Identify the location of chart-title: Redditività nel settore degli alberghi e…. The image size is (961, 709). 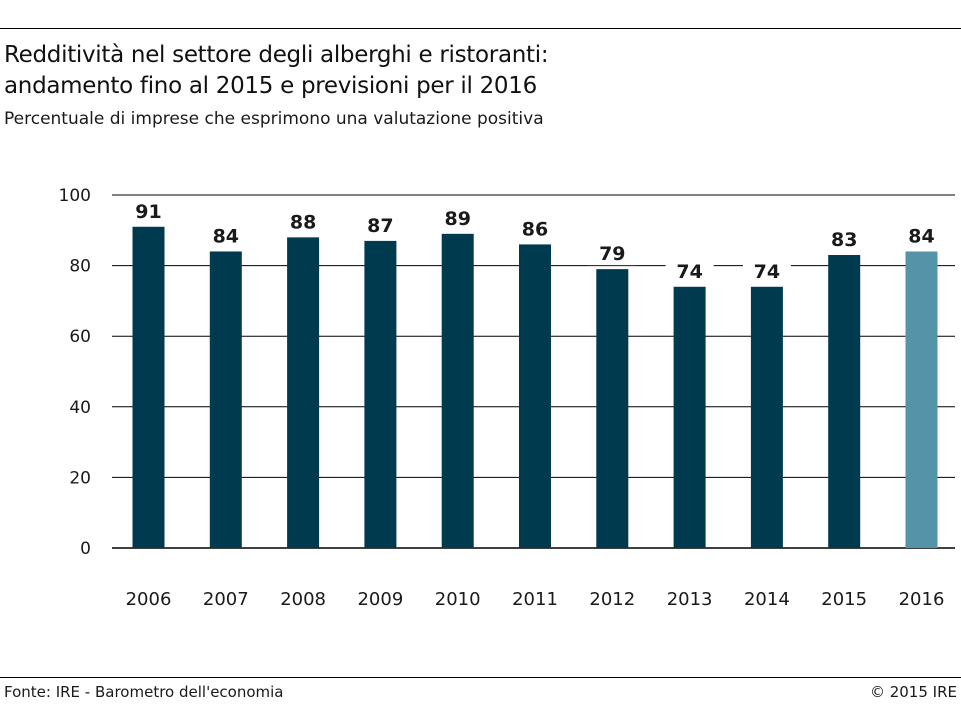
(454, 71).